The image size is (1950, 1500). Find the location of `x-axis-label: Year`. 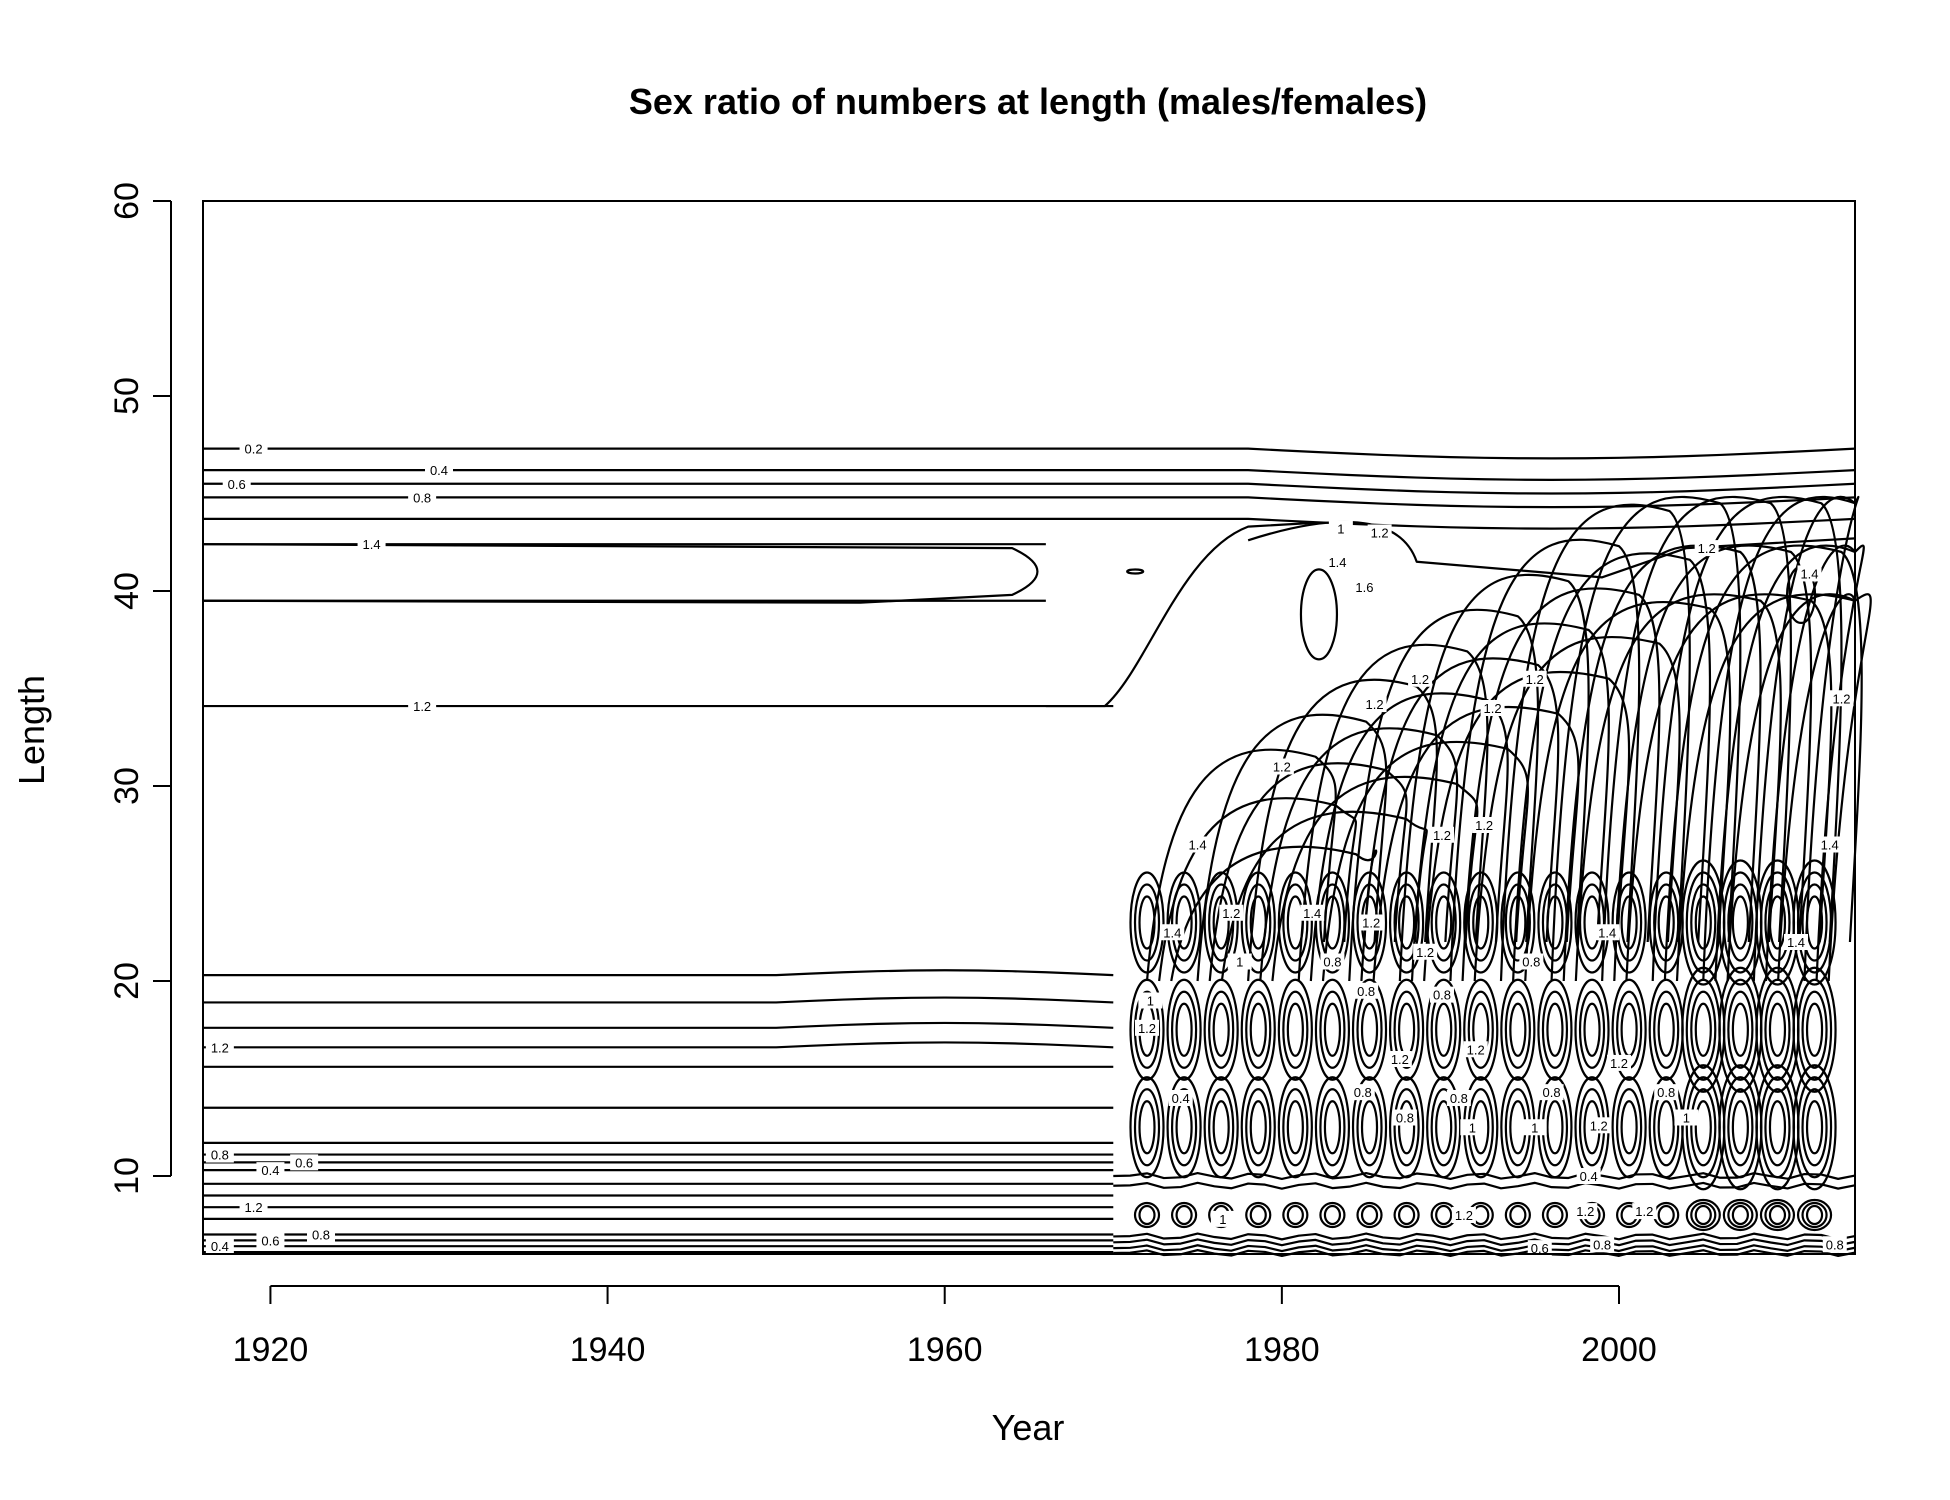

x-axis-label: Year is located at coordinates (1028, 1427).